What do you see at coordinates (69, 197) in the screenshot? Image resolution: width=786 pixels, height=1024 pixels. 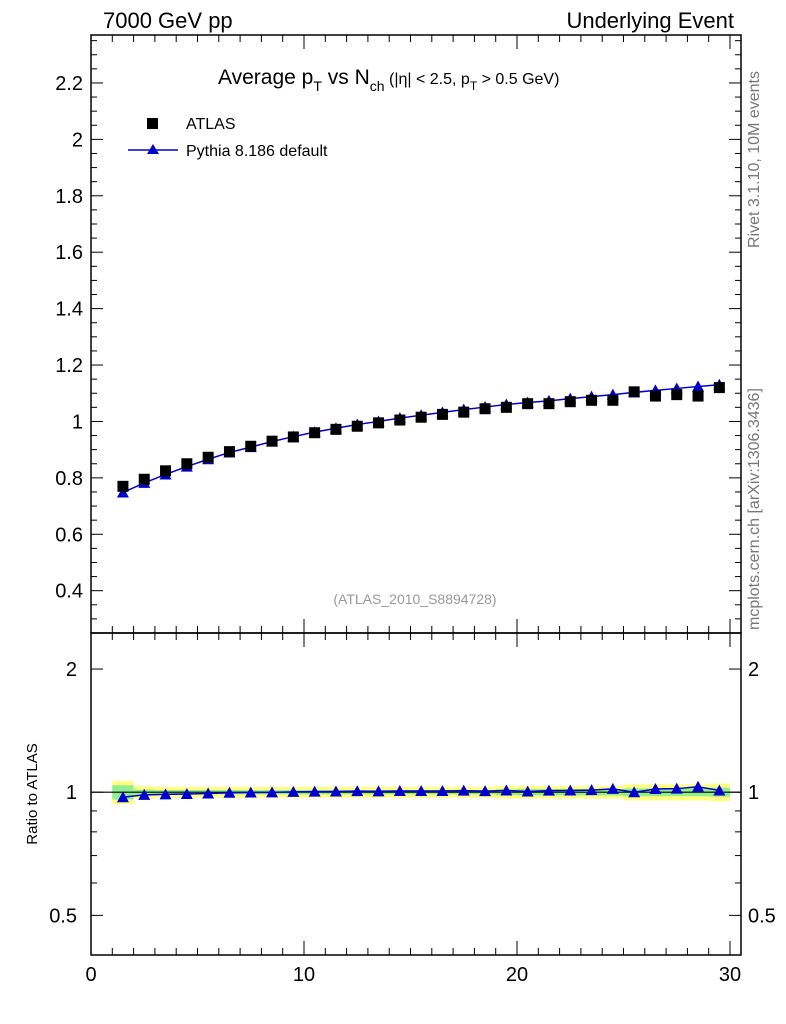 I see `main-y-tick-label: 1.8` at bounding box center [69, 197].